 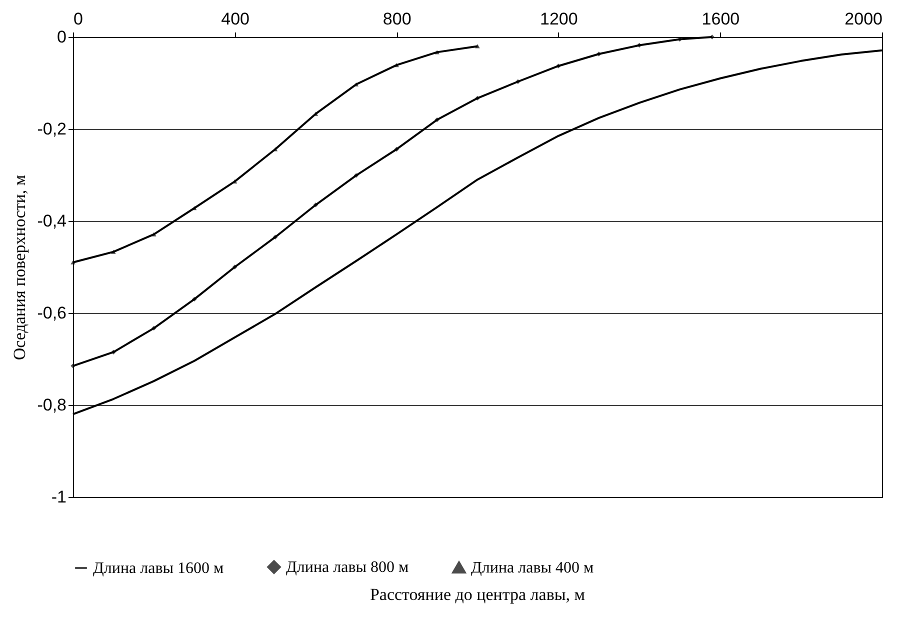 I want to click on x-tick-label: 0, so click(x=78, y=19).